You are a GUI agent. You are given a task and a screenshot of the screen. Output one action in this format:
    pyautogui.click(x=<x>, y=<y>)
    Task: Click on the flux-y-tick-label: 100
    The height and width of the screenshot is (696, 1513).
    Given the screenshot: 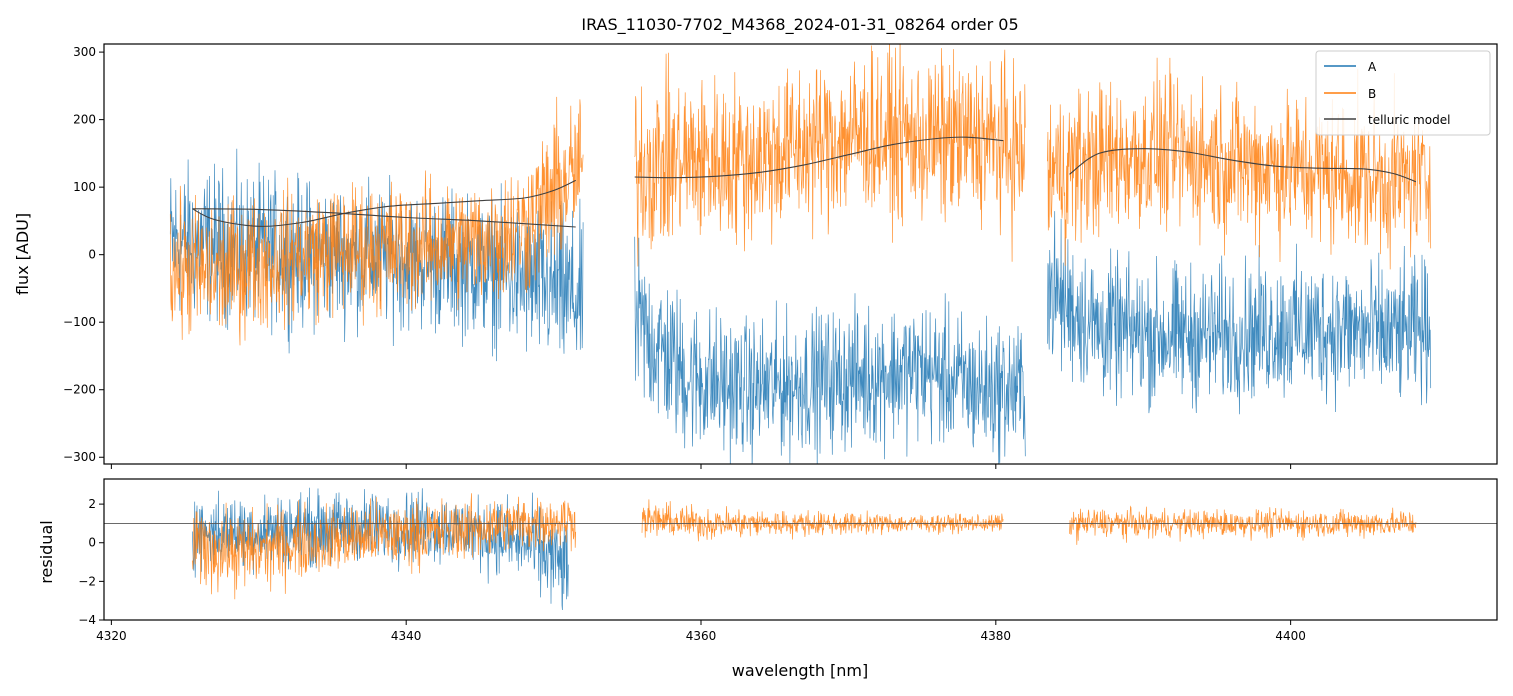 What is the action you would take?
    pyautogui.click(x=84, y=187)
    